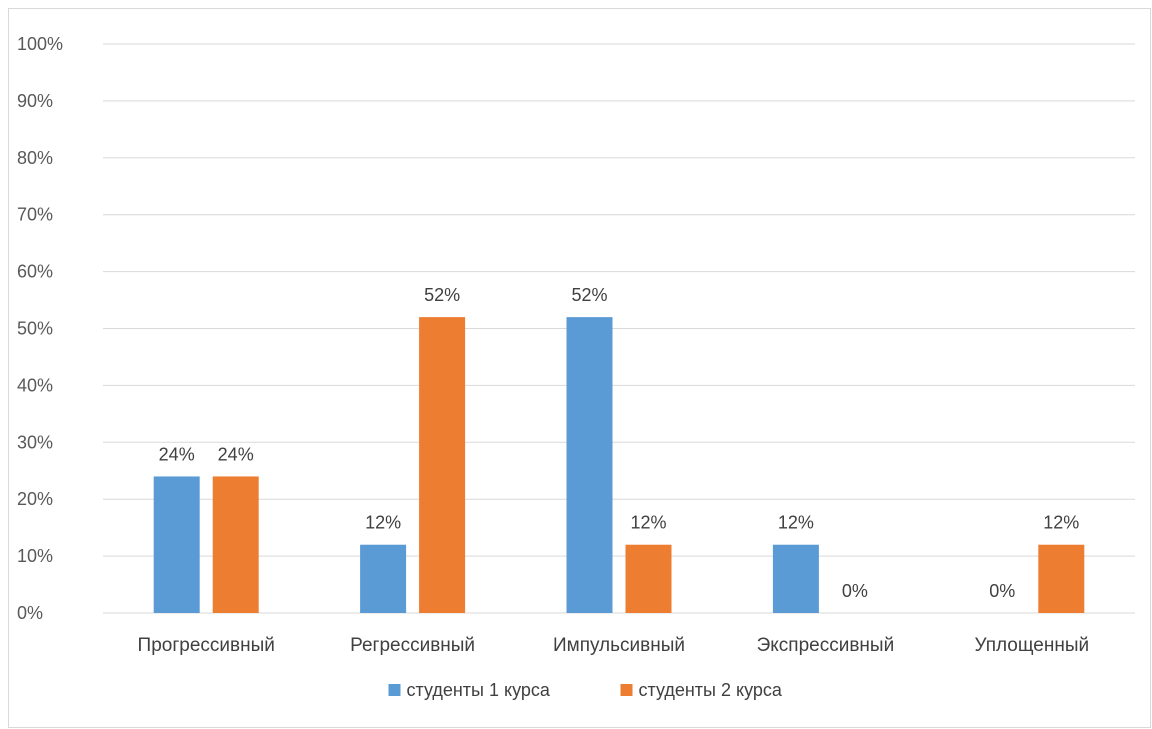  Describe the element at coordinates (711, 690) in the screenshot. I see `legend-label-2: студенты 2 курса` at that location.